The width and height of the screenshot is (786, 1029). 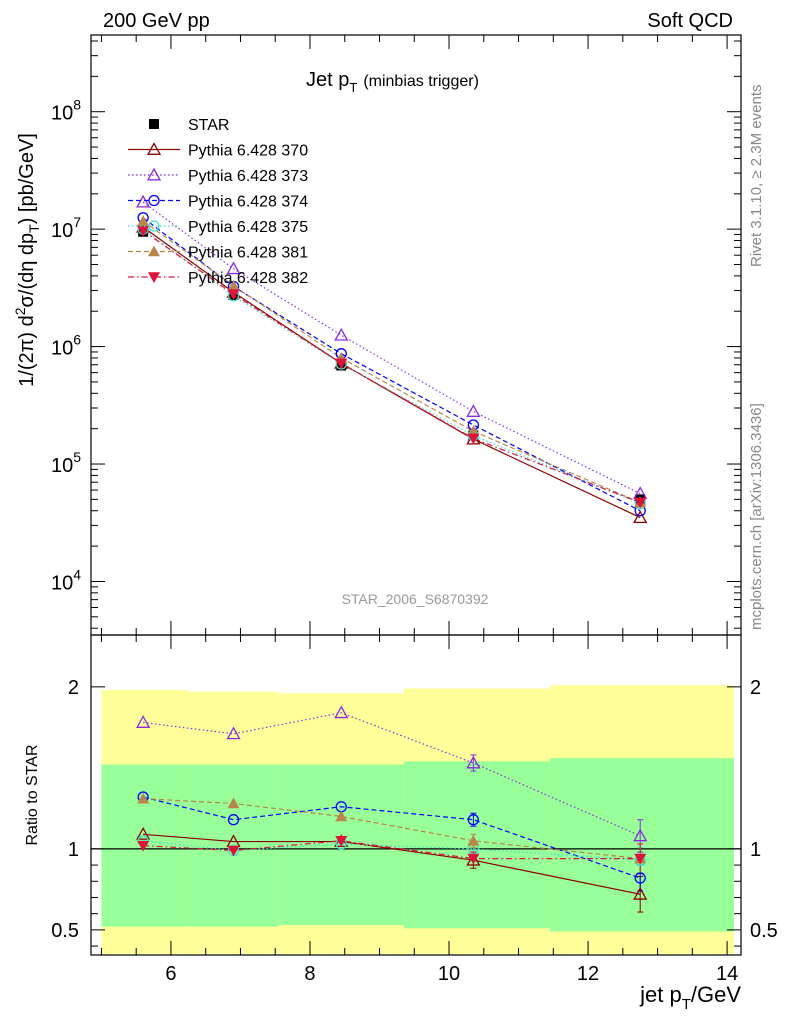 What do you see at coordinates (65, 931) in the screenshot?
I see `y-tick-label-lower-0: 0.5` at bounding box center [65, 931].